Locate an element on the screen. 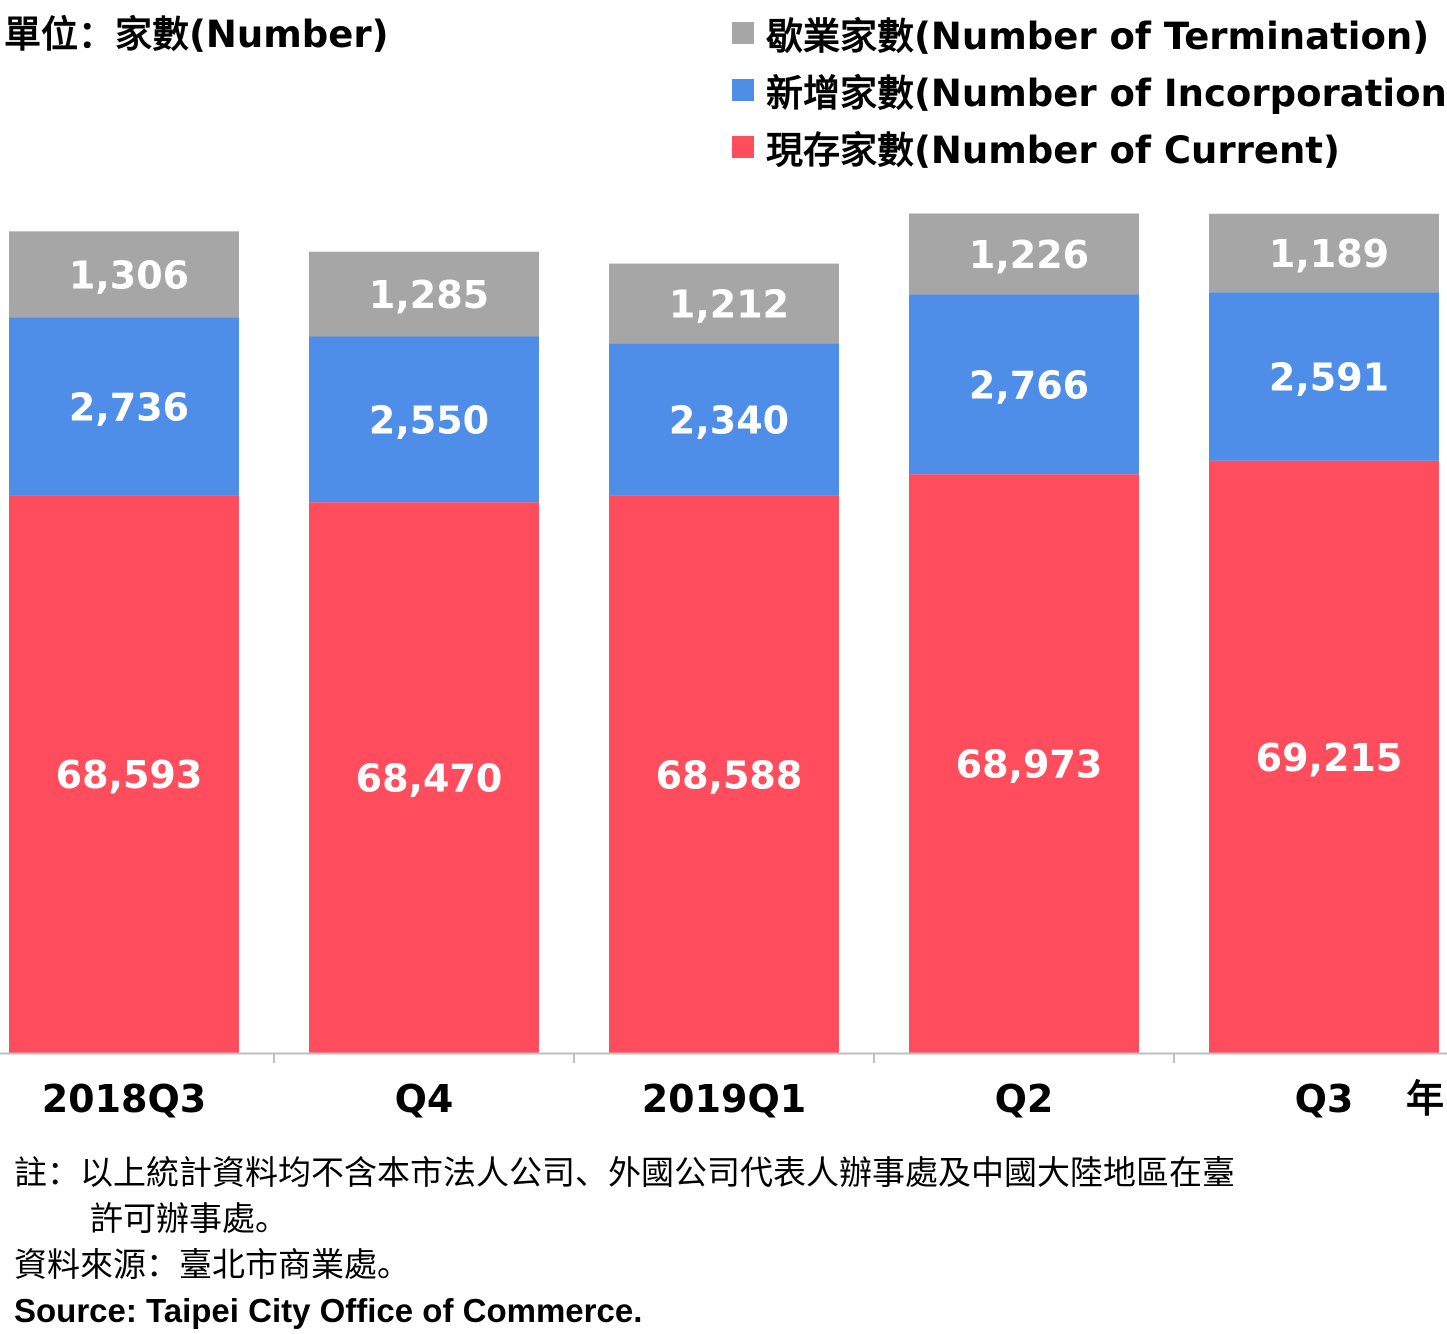 The image size is (1447, 1334). note-line-2: 許可辦事處。 is located at coordinates (189, 1218).